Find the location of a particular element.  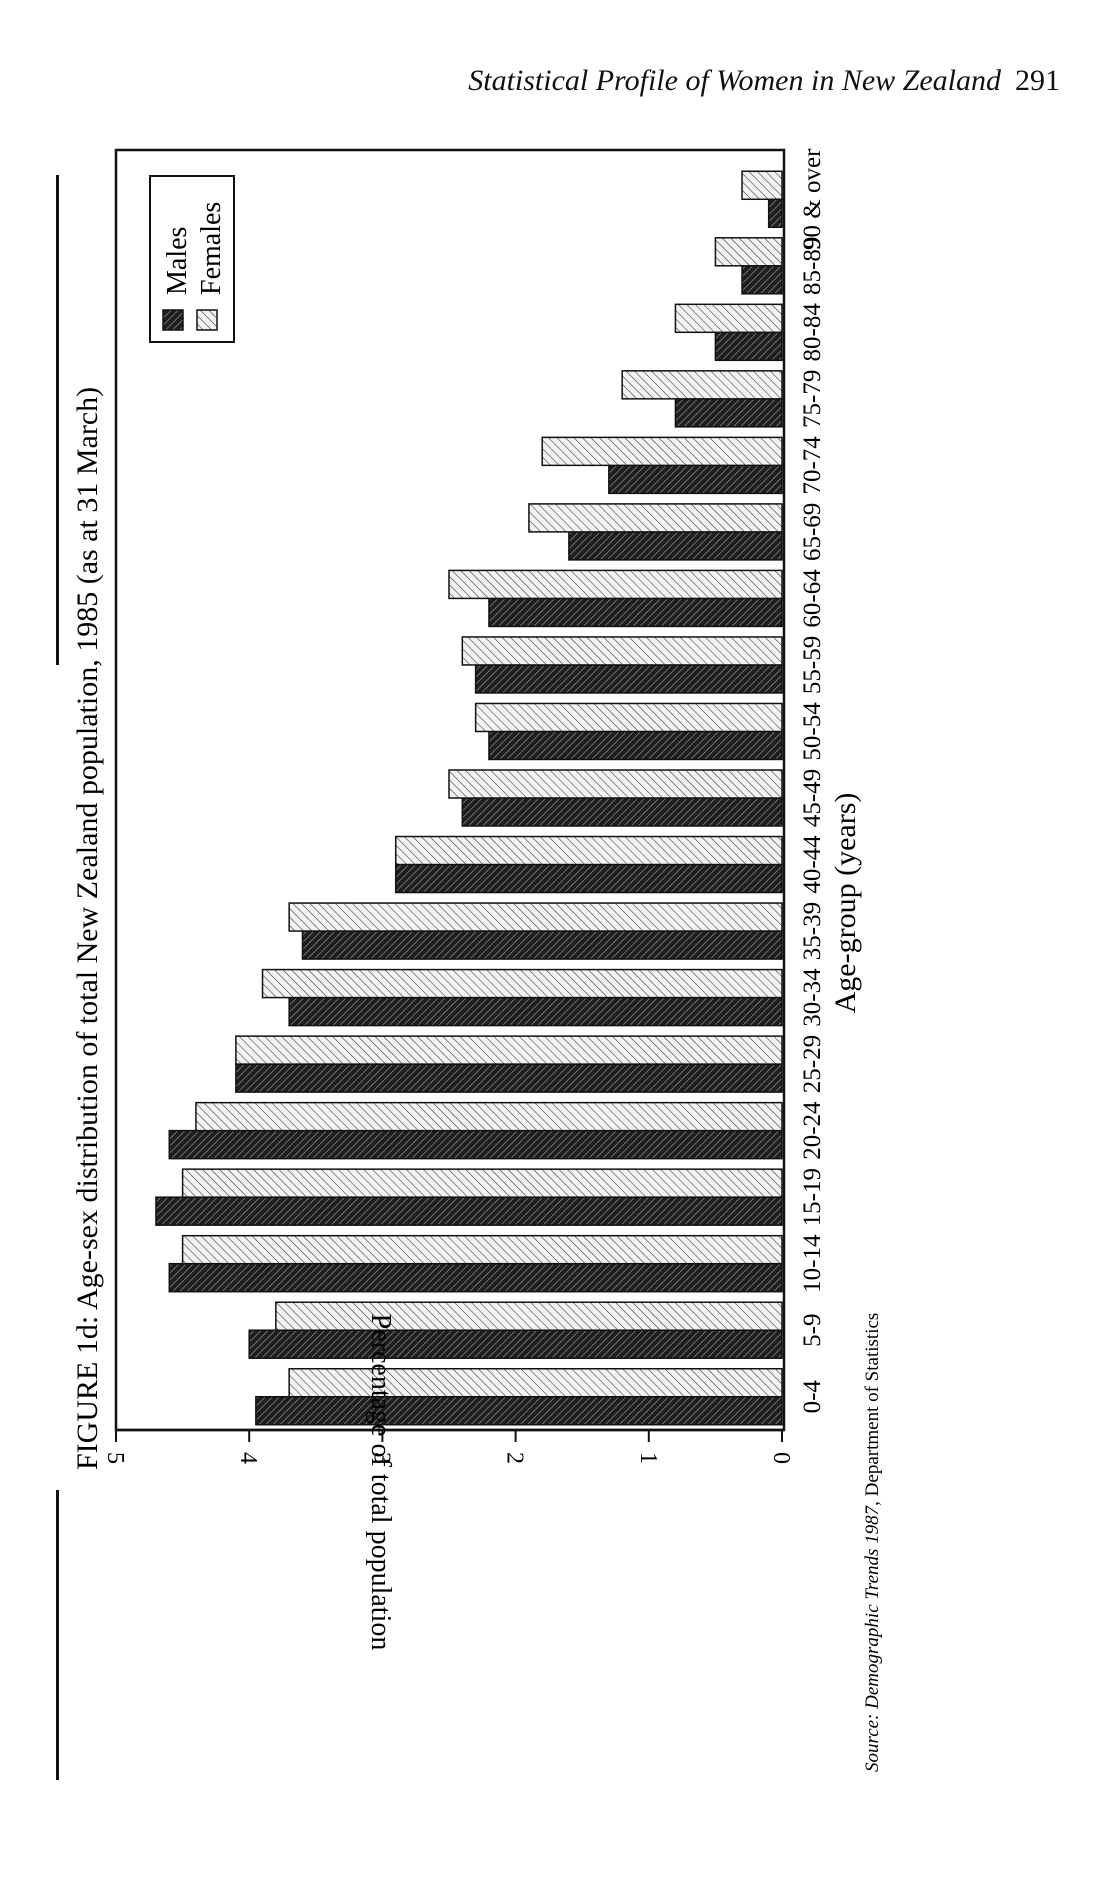

category-label: 55-59 is located at coordinates (812, 665).